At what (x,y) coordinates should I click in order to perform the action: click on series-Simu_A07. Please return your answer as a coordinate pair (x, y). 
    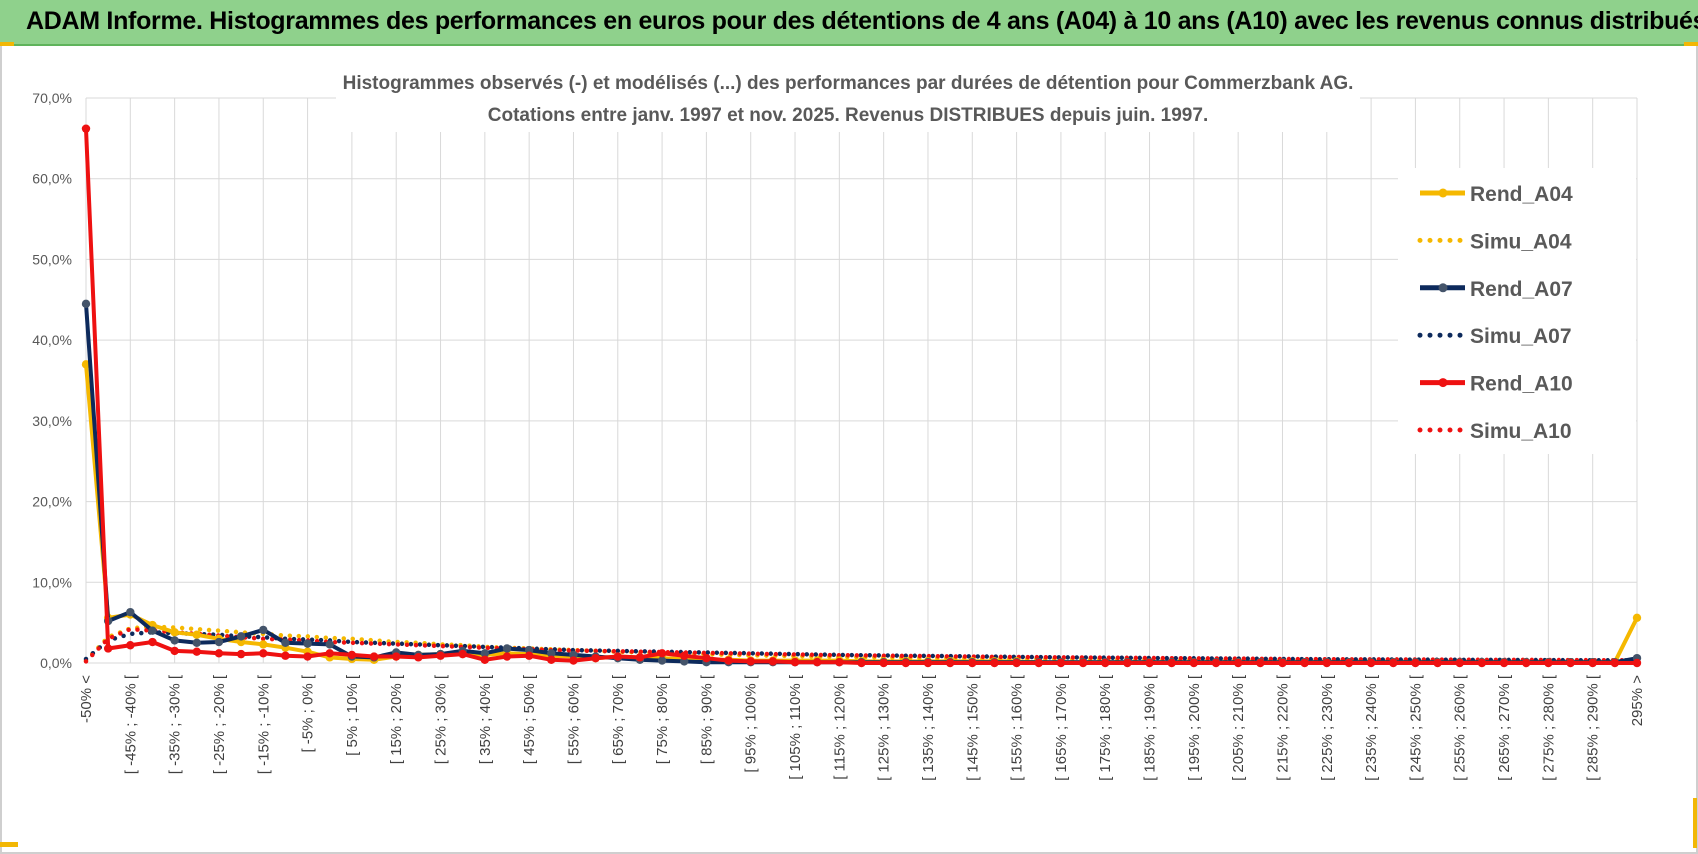
    Looking at the image, I should click on (861, 646).